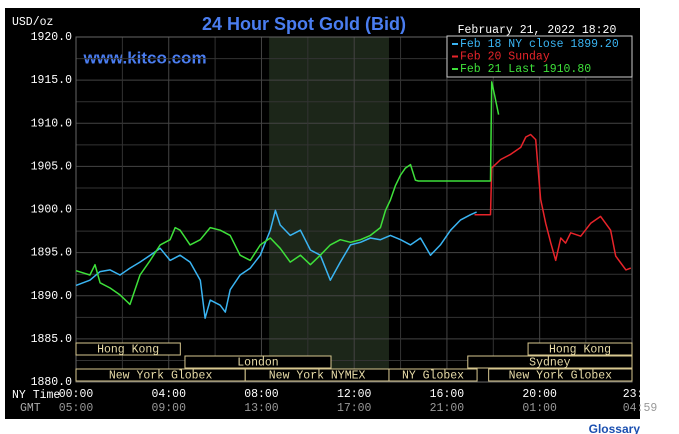  I want to click on x2-tick-label: 21:00, so click(447, 408).